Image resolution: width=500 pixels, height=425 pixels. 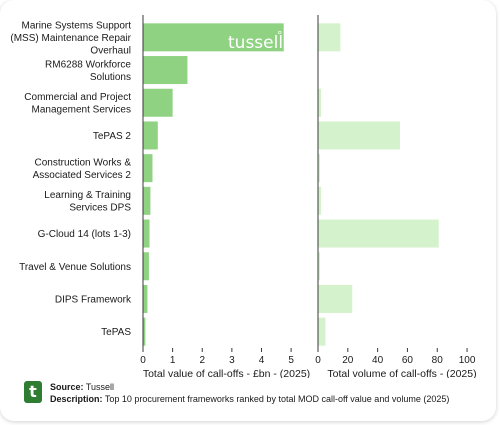 What do you see at coordinates (110, 77) in the screenshot?
I see `category-label-line: Solutions` at bounding box center [110, 77].